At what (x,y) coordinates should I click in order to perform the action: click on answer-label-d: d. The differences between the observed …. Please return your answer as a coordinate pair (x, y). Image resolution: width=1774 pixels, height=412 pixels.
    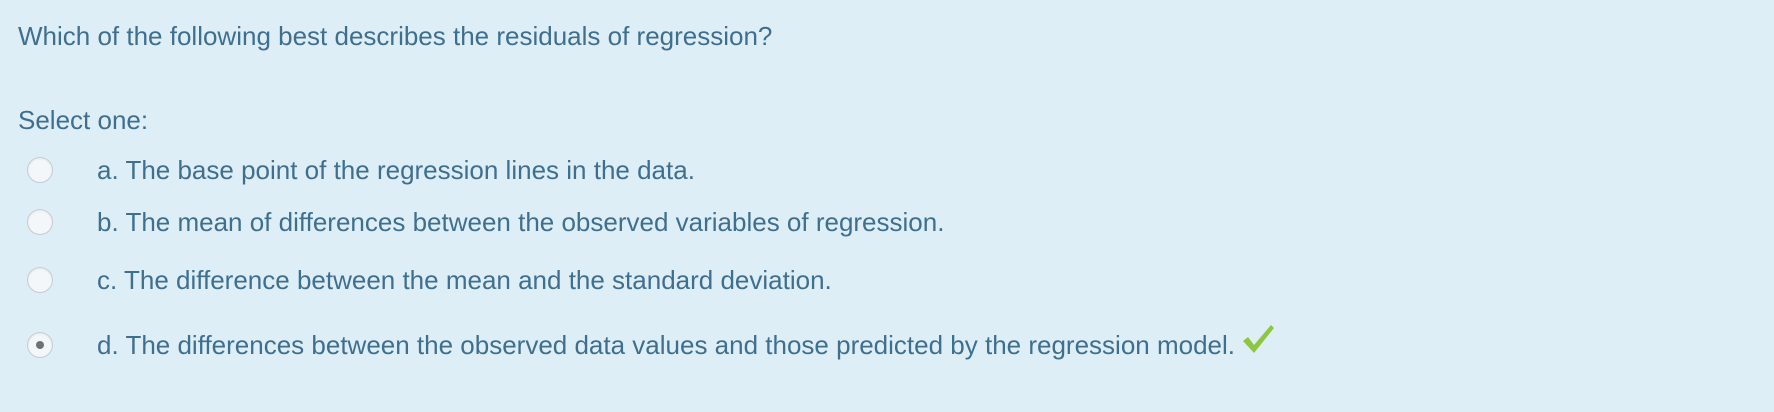
    Looking at the image, I should click on (666, 345).